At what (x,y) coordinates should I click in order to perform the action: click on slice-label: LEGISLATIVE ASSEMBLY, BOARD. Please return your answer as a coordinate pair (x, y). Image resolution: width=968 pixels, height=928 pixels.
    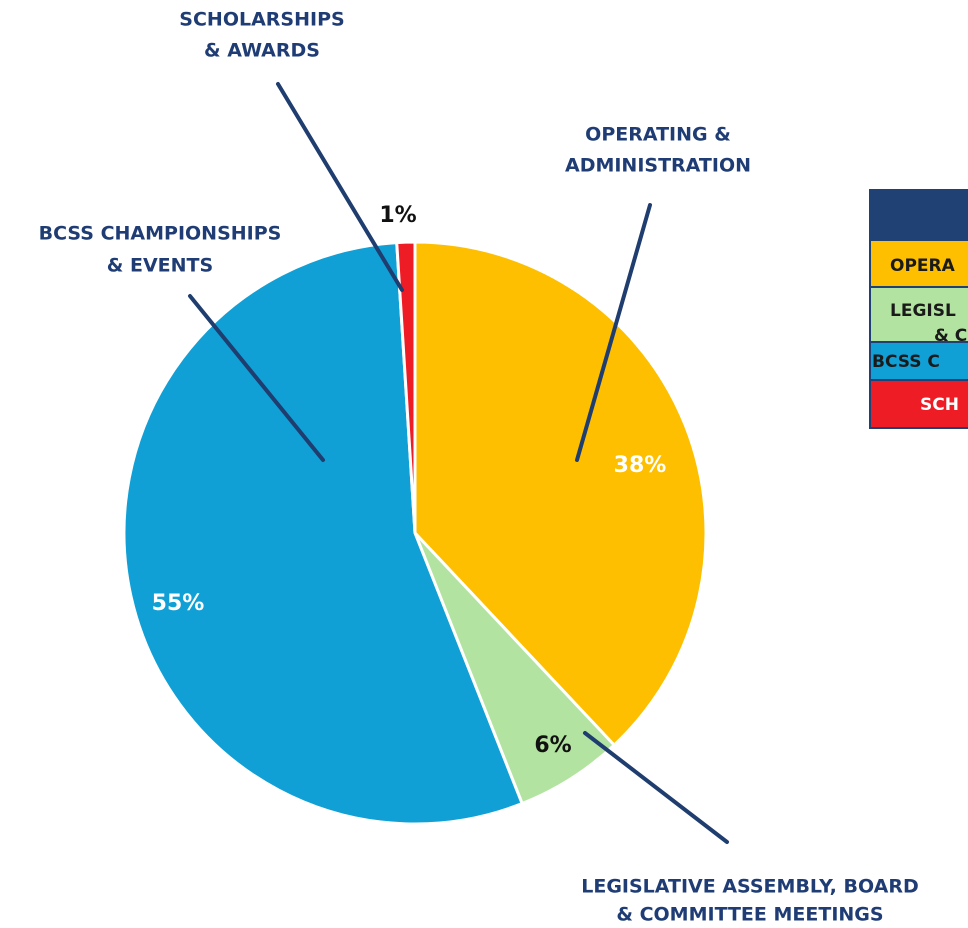
    Looking at the image, I should click on (750, 887).